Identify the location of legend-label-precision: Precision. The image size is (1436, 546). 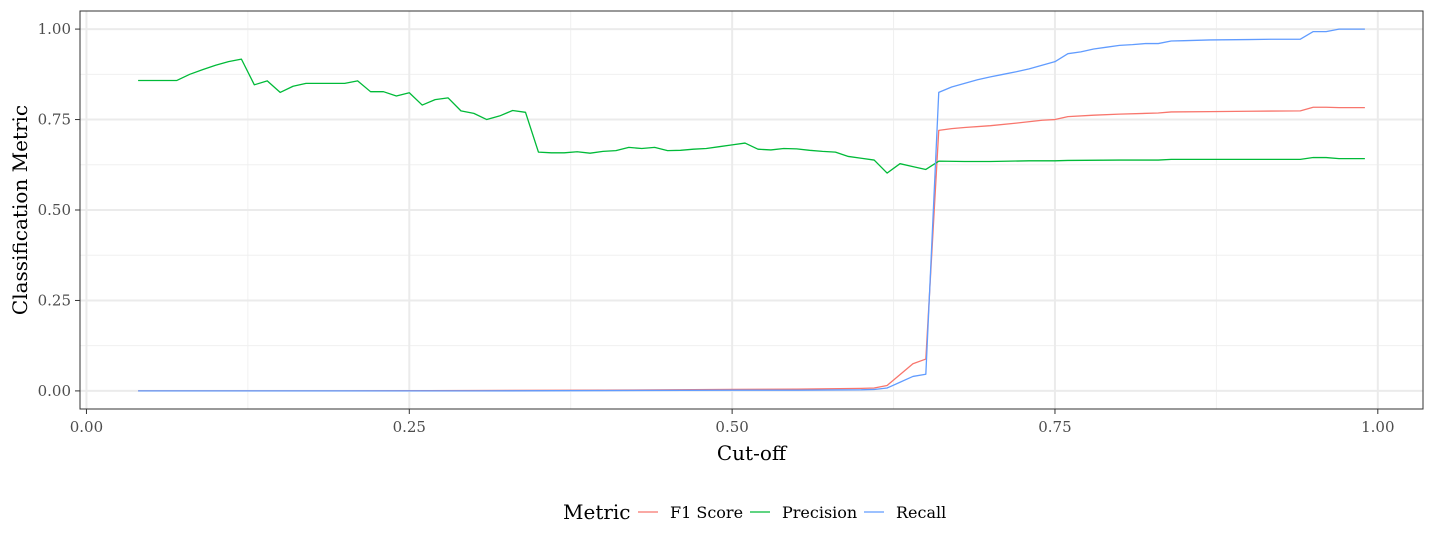
(819, 512).